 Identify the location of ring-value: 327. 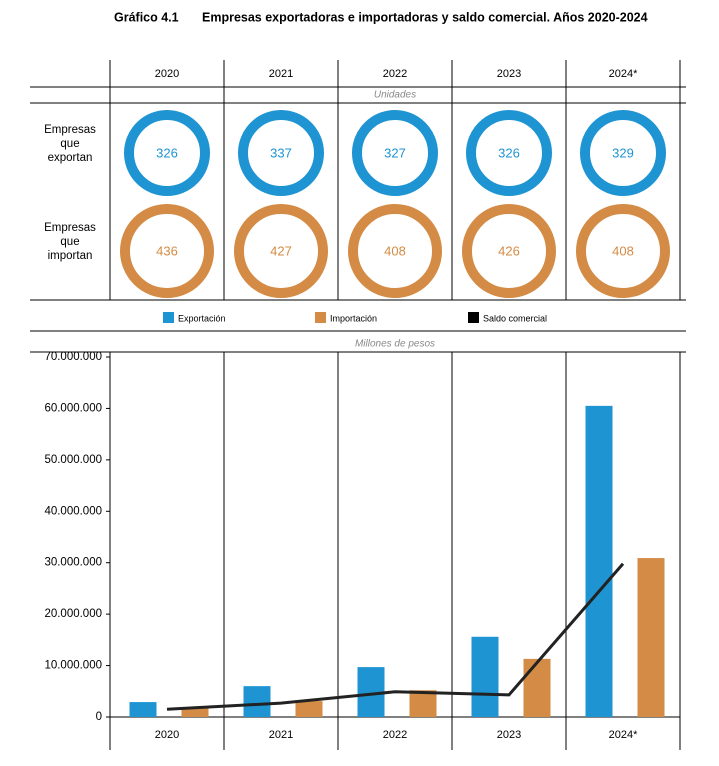
(395, 152).